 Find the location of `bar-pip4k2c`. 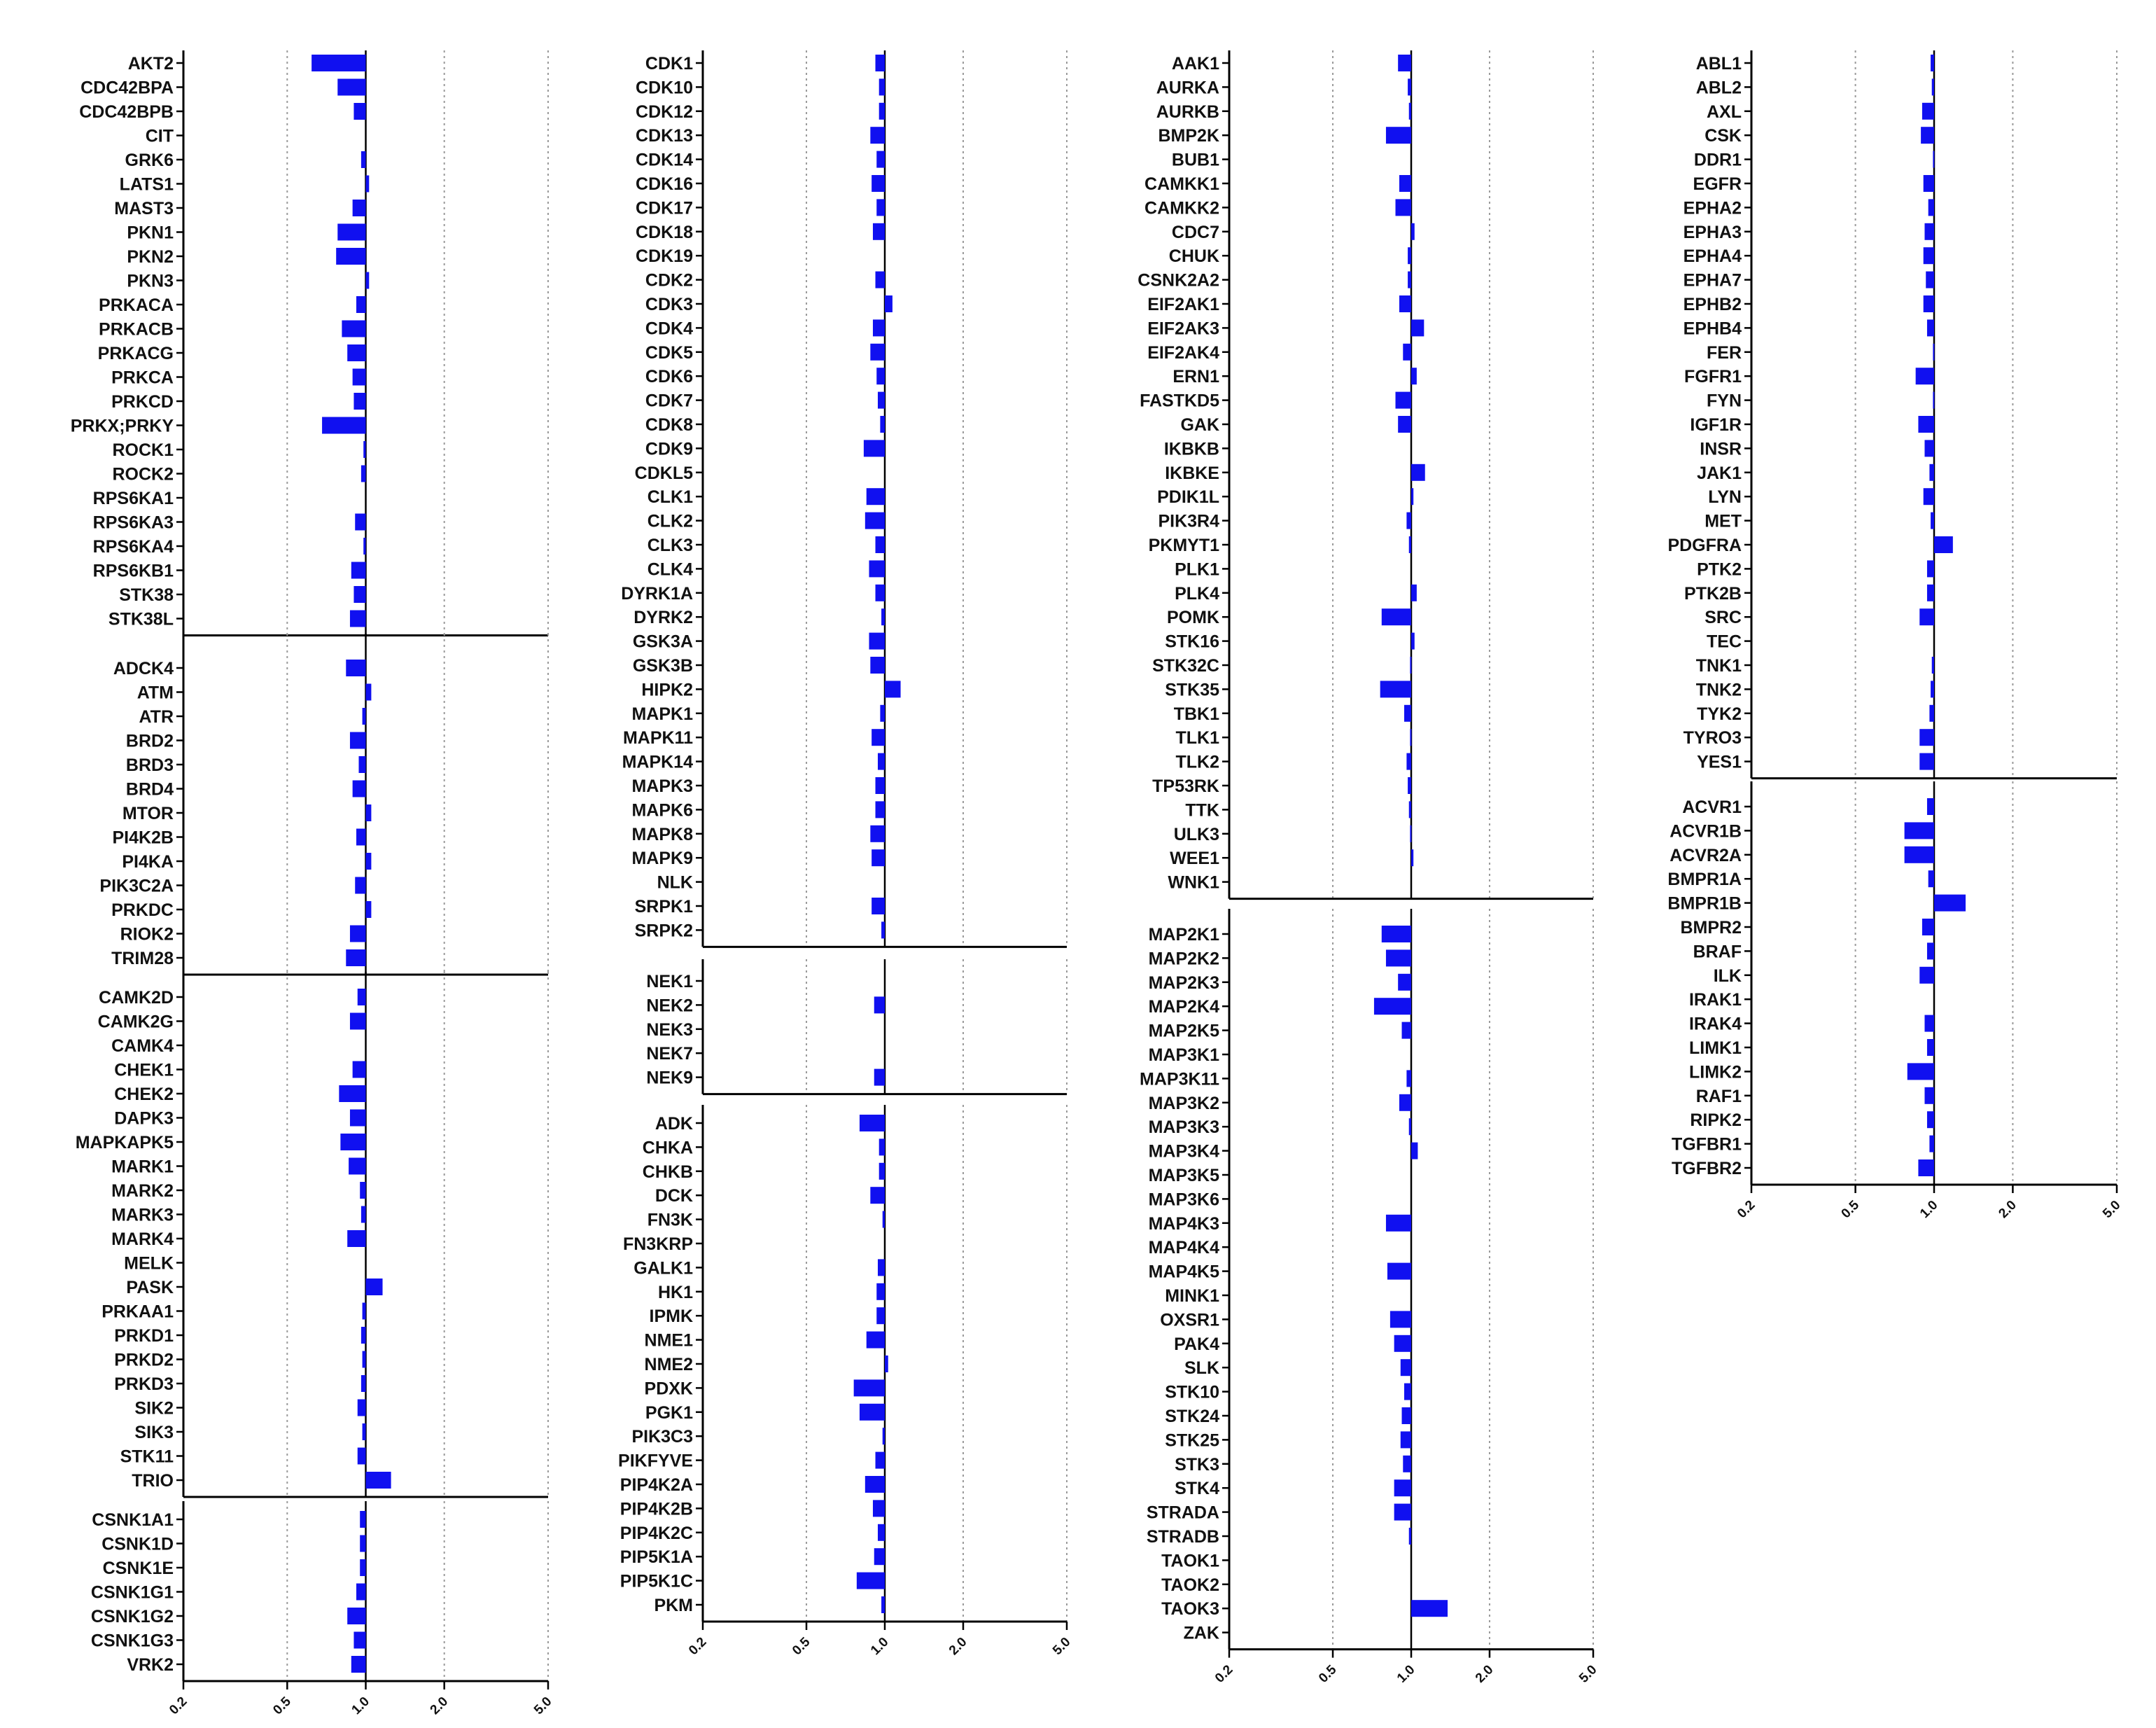

bar-pip4k2c is located at coordinates (881, 1533).